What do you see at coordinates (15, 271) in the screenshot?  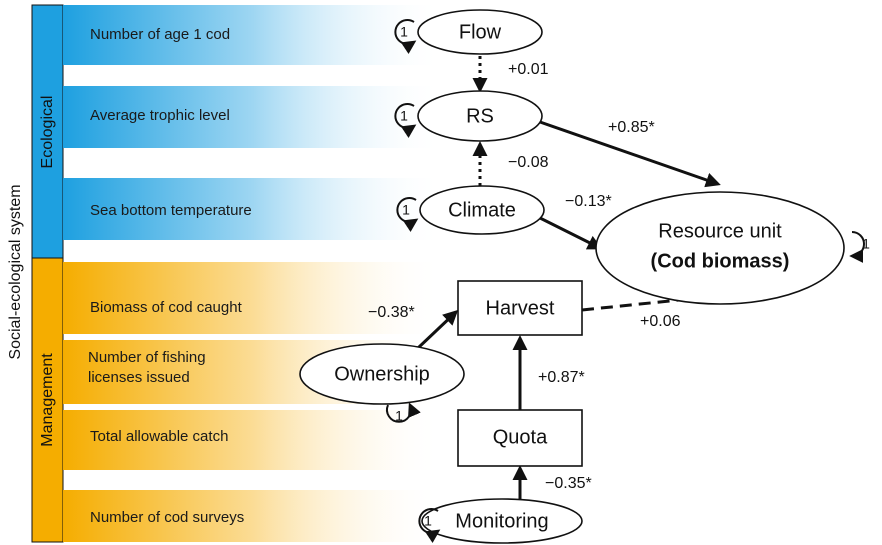 I see `side-label: Social-ecological system` at bounding box center [15, 271].